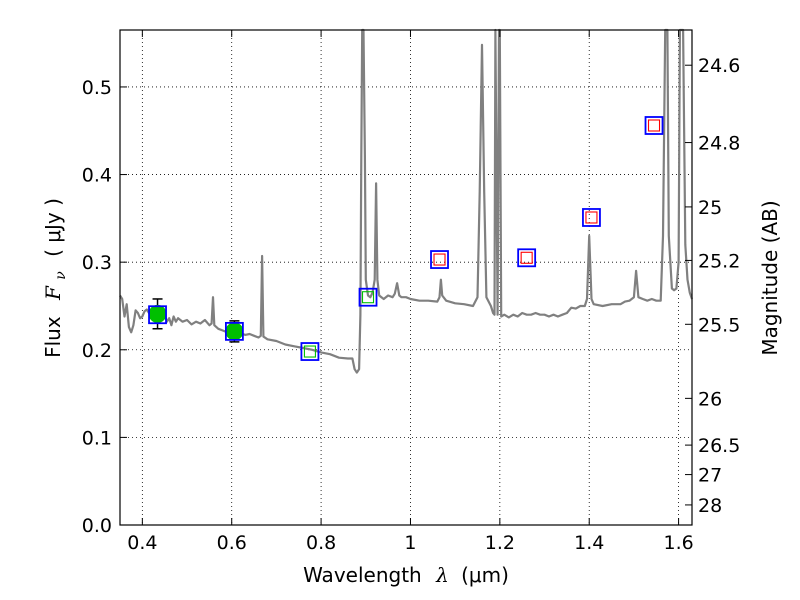  I want to click on x-tick-label: 1.4, so click(589, 543).